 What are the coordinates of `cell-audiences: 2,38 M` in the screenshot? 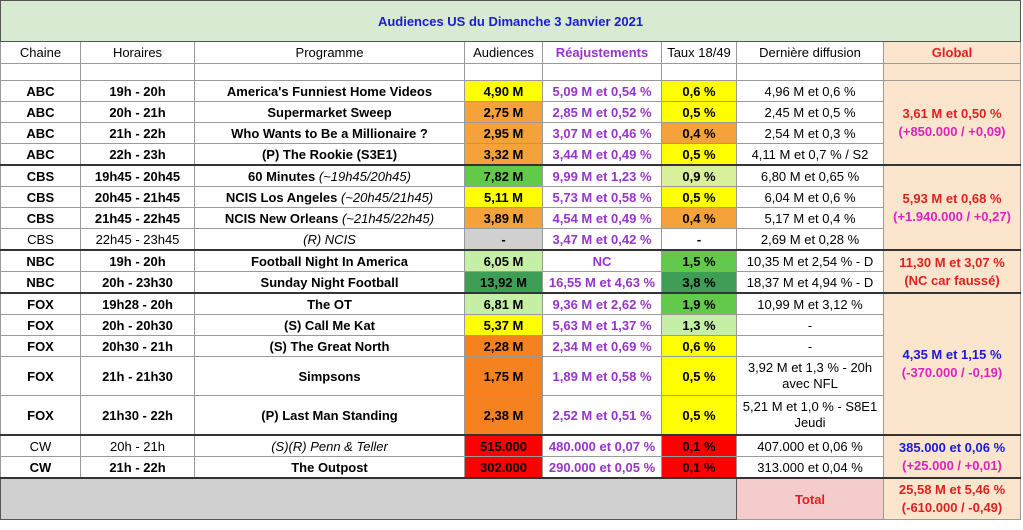 It's located at (503, 415).